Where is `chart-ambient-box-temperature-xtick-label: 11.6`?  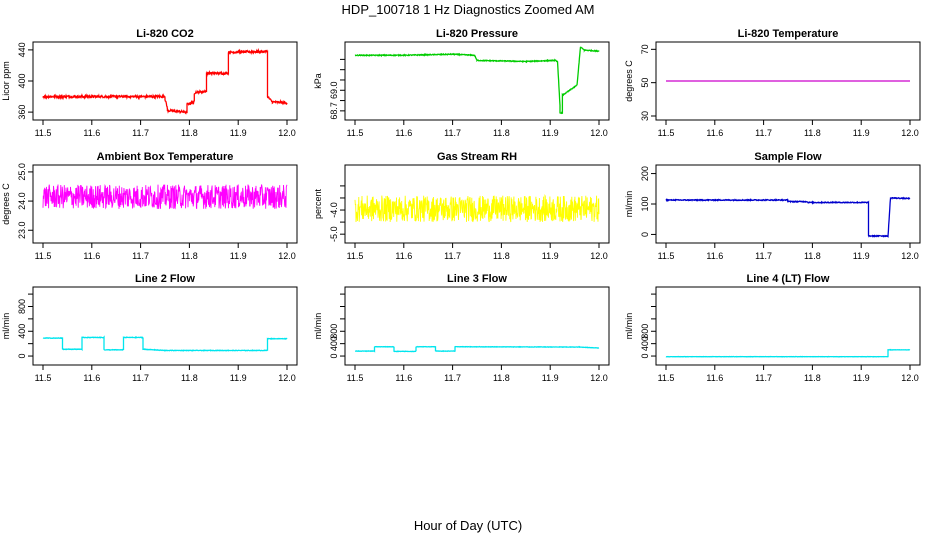
chart-ambient-box-temperature-xtick-label: 11.6 is located at coordinates (91, 256).